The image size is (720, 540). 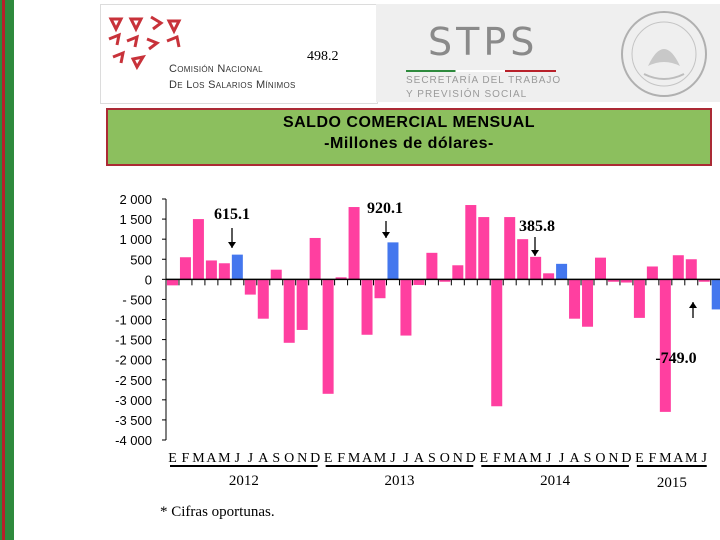 What do you see at coordinates (148, 279) in the screenshot?
I see `y-tick-label: 0` at bounding box center [148, 279].